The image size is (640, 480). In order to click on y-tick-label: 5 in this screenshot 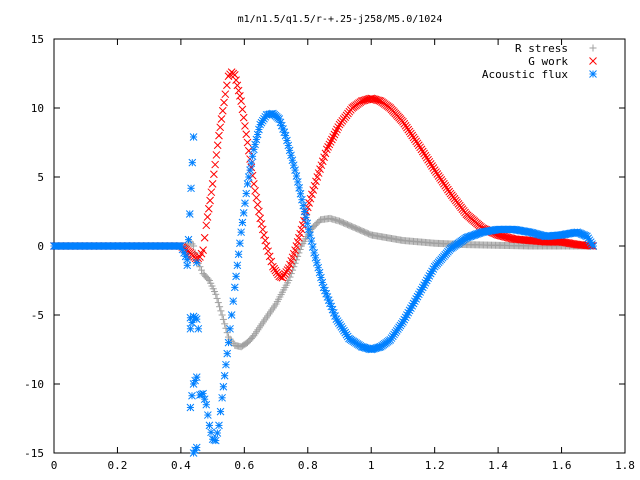, I will do `click(40, 177)`.